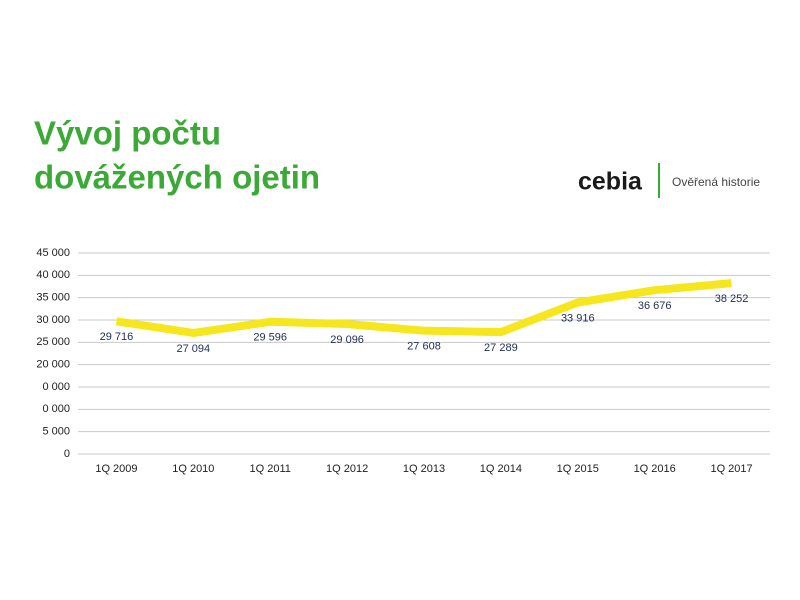 The image size is (800, 600). Describe the element at coordinates (116, 469) in the screenshot. I see `x-tick-label: 1Q 2009` at that location.